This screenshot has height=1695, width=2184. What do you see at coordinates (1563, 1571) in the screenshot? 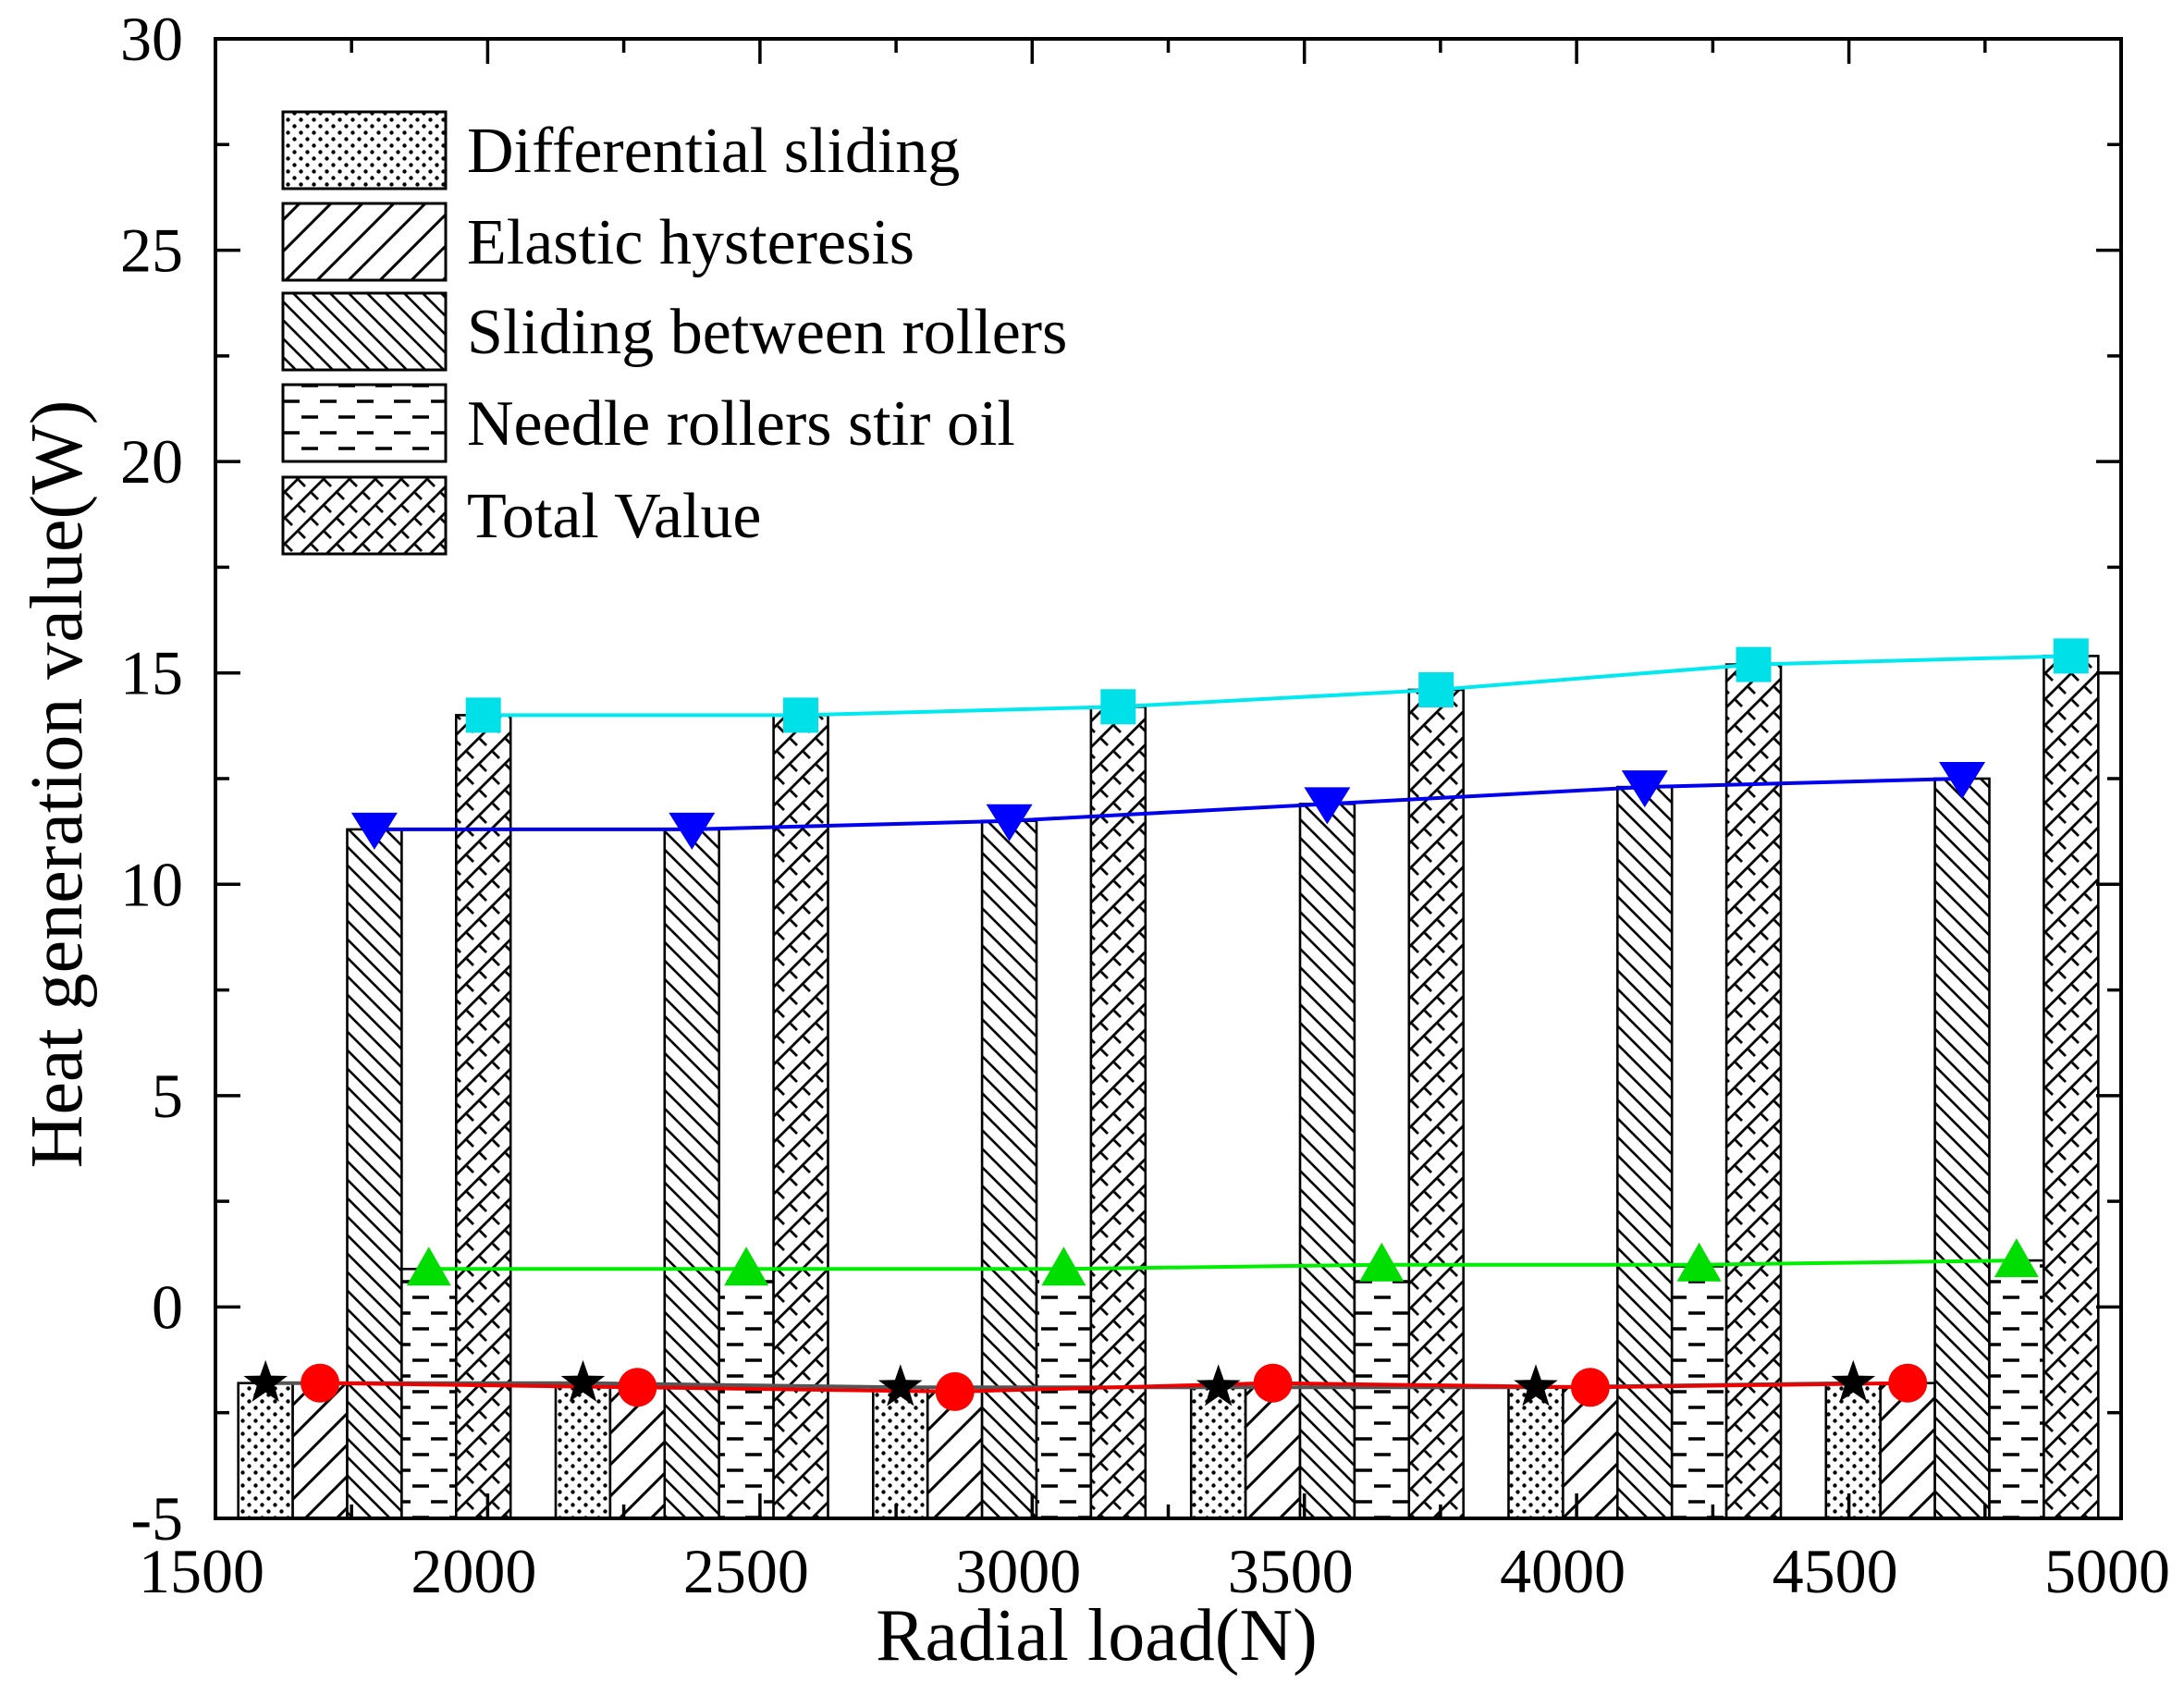
I see `x-tick-label: 4000` at bounding box center [1563, 1571].